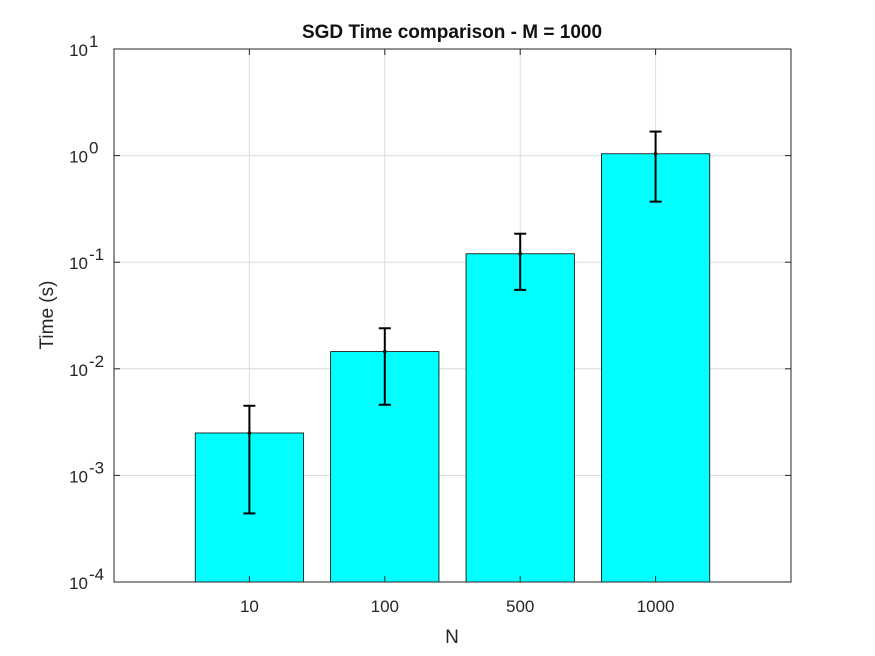 The width and height of the screenshot is (875, 656). What do you see at coordinates (452, 32) in the screenshot?
I see `chart-title: SGD Time comparison - M = 1000` at bounding box center [452, 32].